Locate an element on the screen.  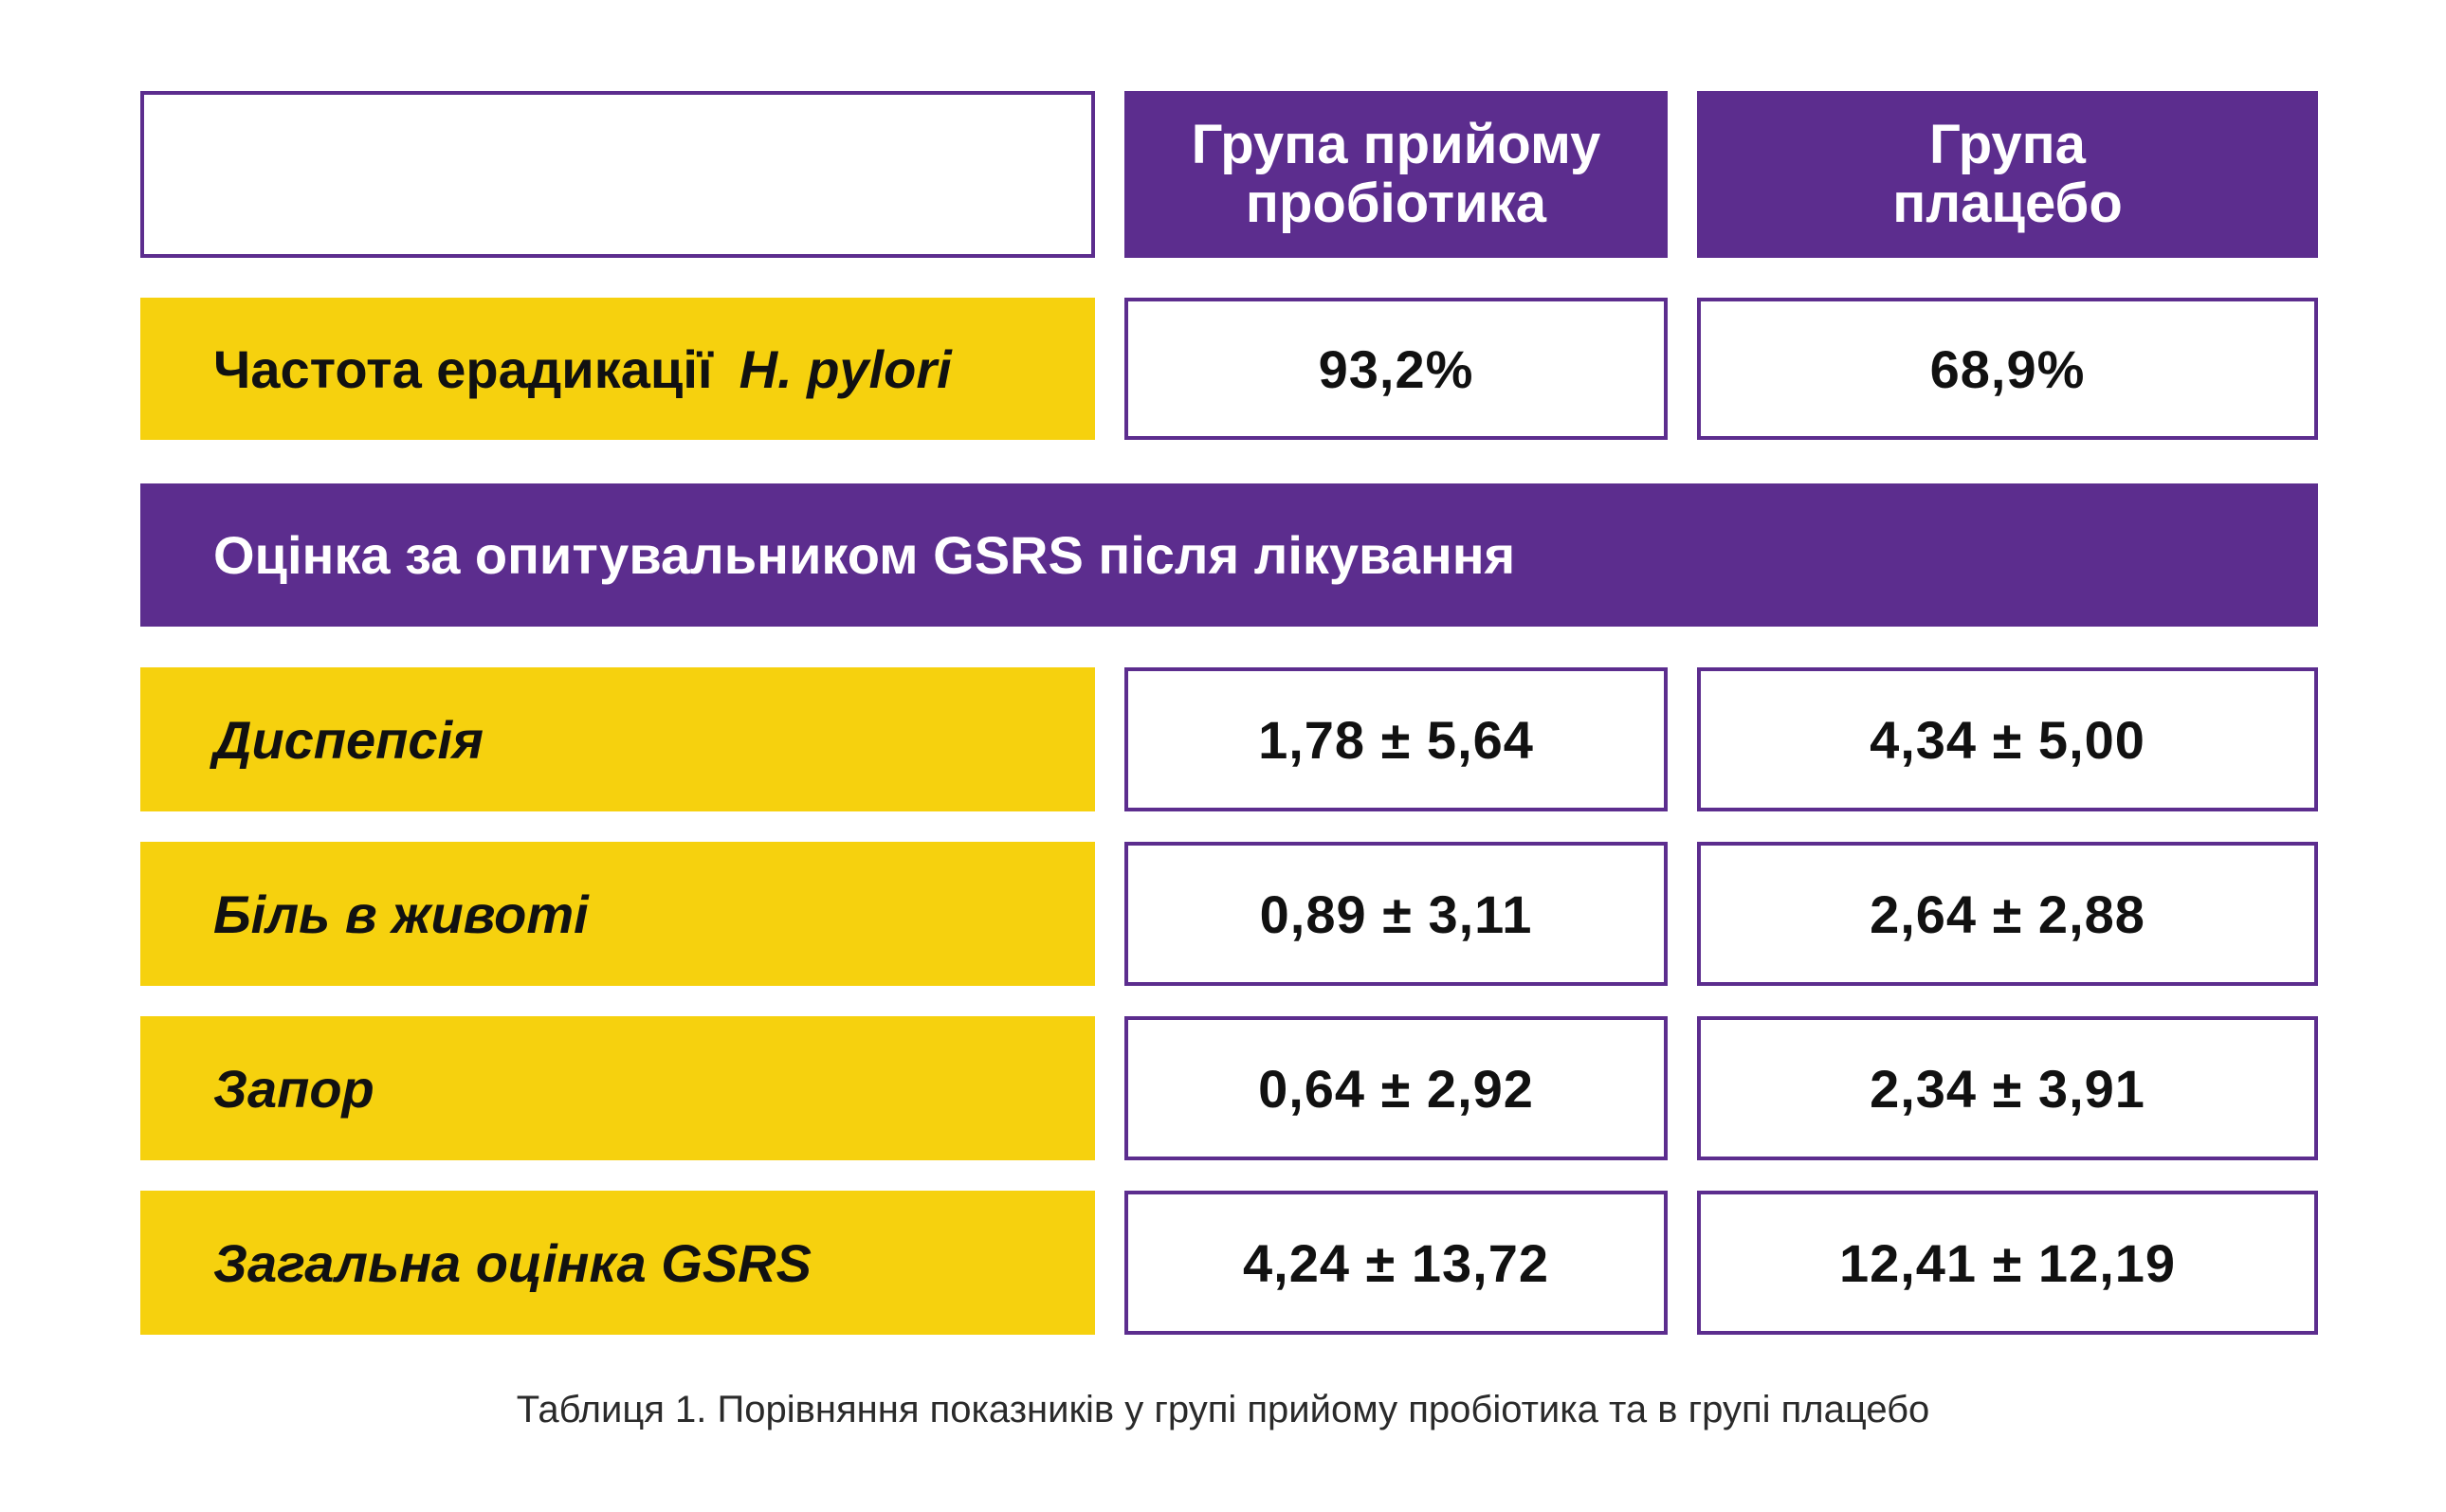
header-placebo-group: Група плацебо is located at coordinates (2007, 175).